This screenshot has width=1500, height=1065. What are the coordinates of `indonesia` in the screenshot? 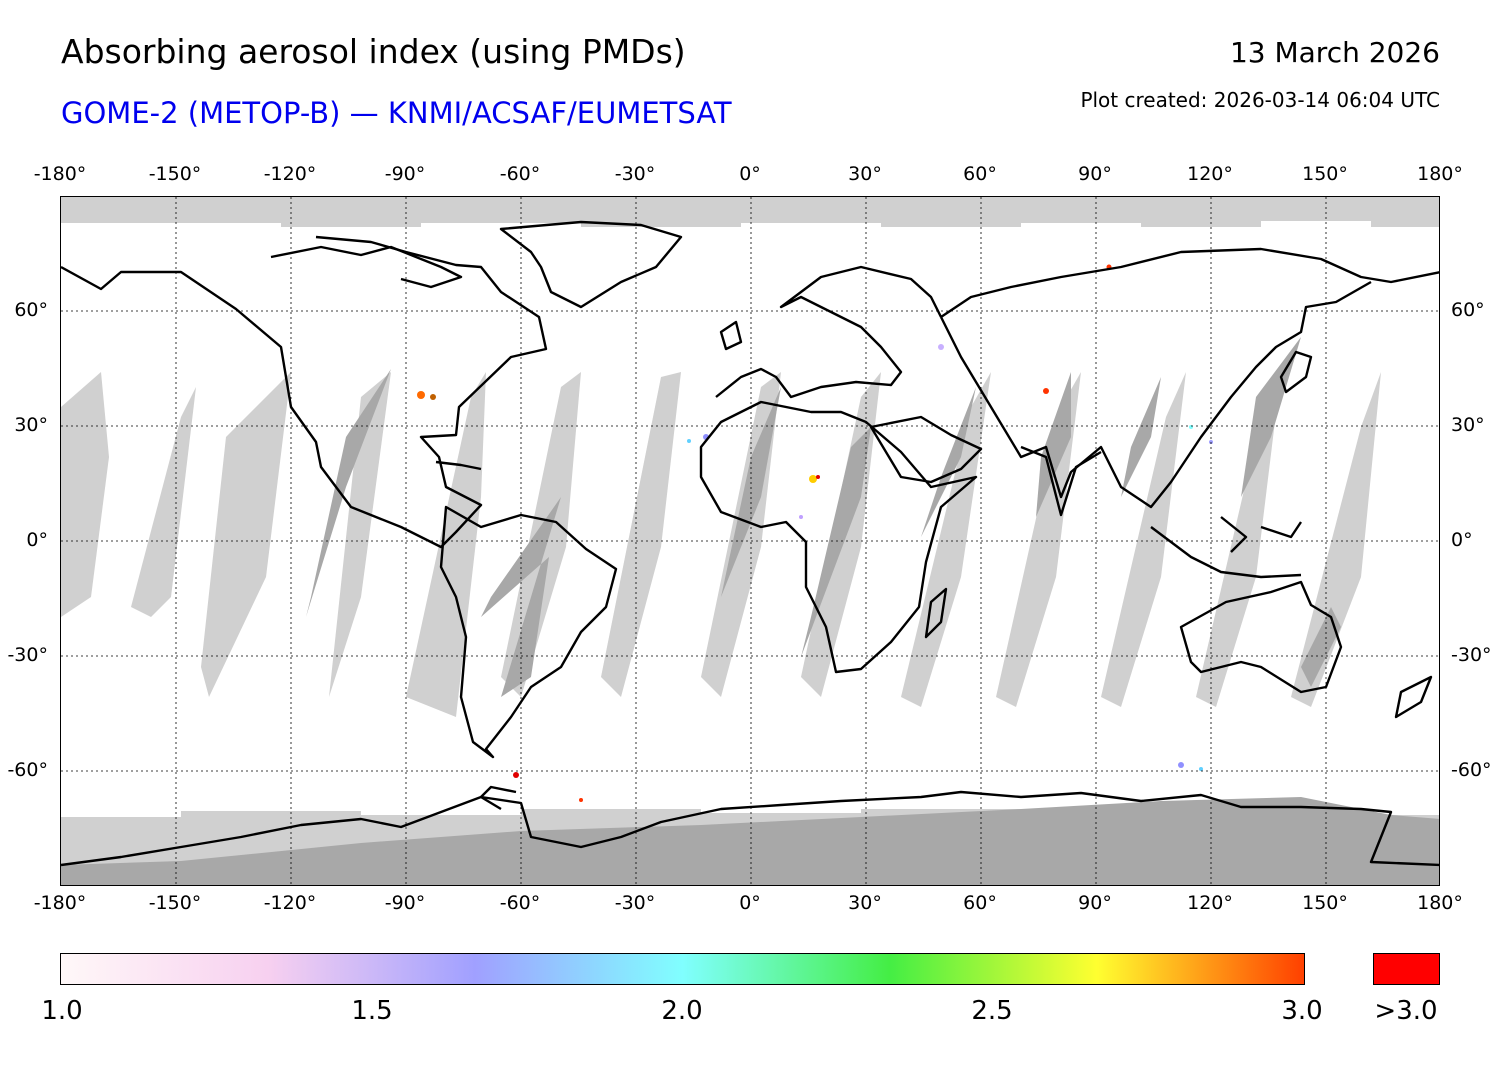 It's located at (1226, 547).